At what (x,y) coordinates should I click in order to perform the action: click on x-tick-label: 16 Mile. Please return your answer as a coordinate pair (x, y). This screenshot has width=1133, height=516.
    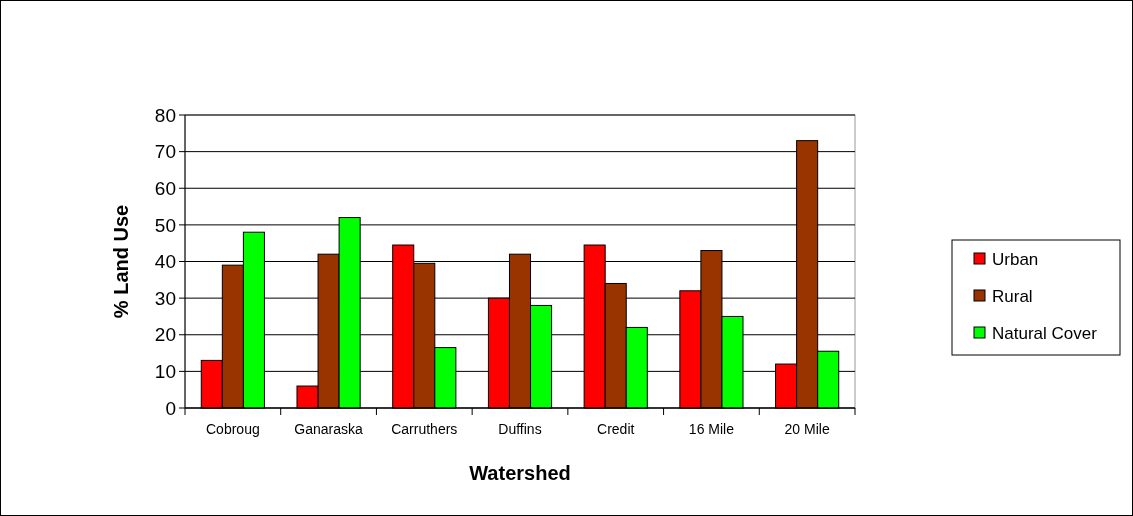
    Looking at the image, I should click on (711, 429).